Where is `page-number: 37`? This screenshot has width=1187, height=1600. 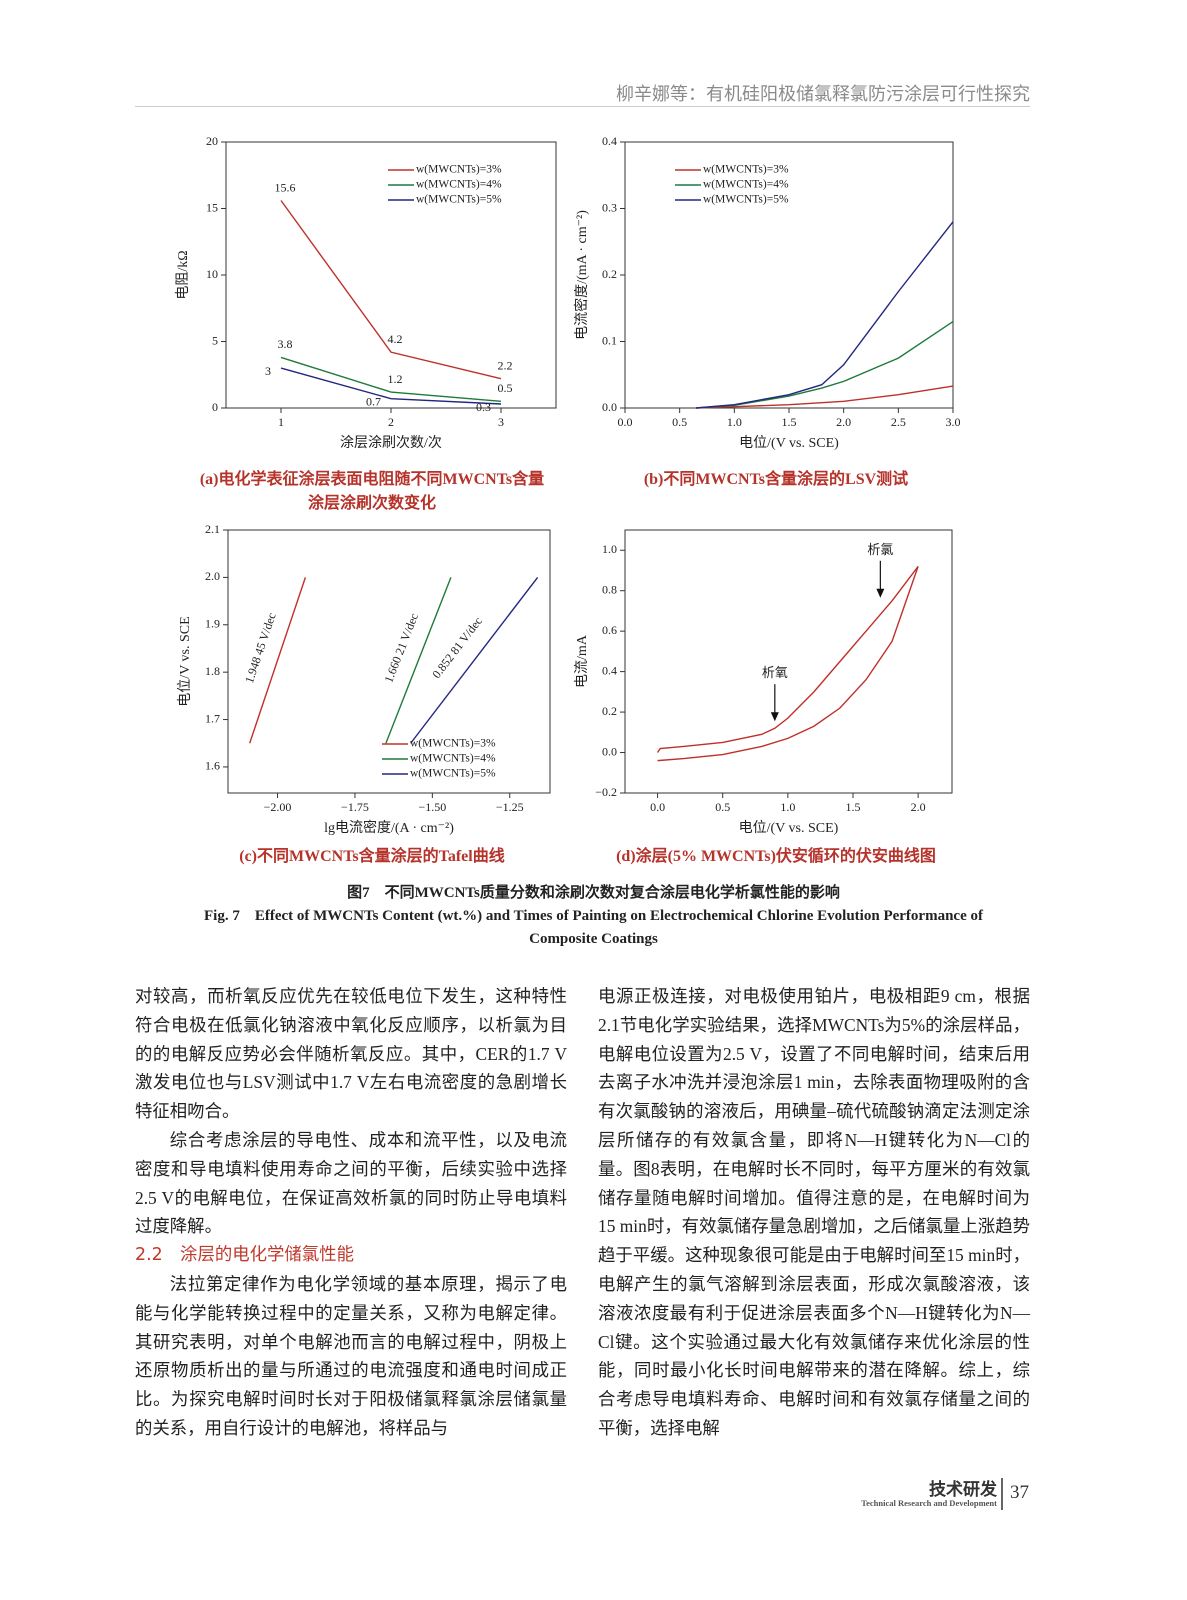
page-number: 37 is located at coordinates (1019, 1492).